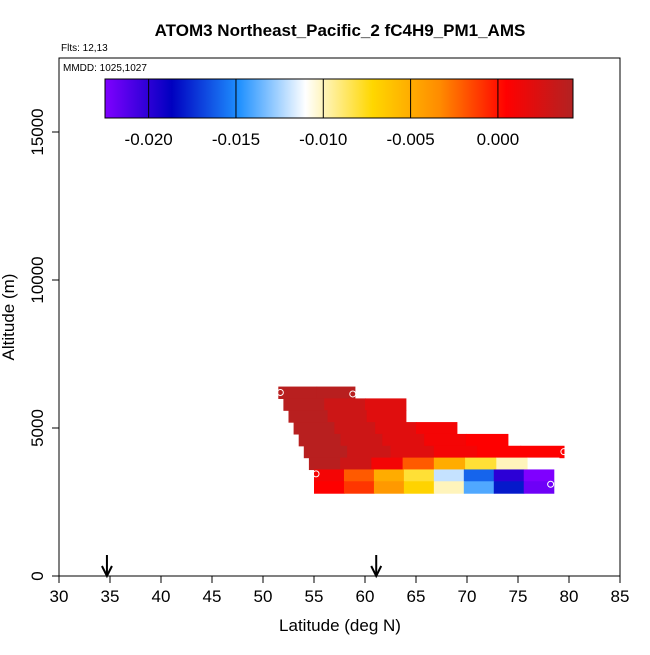 Image resolution: width=650 pixels, height=655 pixels. What do you see at coordinates (416, 596) in the screenshot?
I see `x-tick-label: 65` at bounding box center [416, 596].